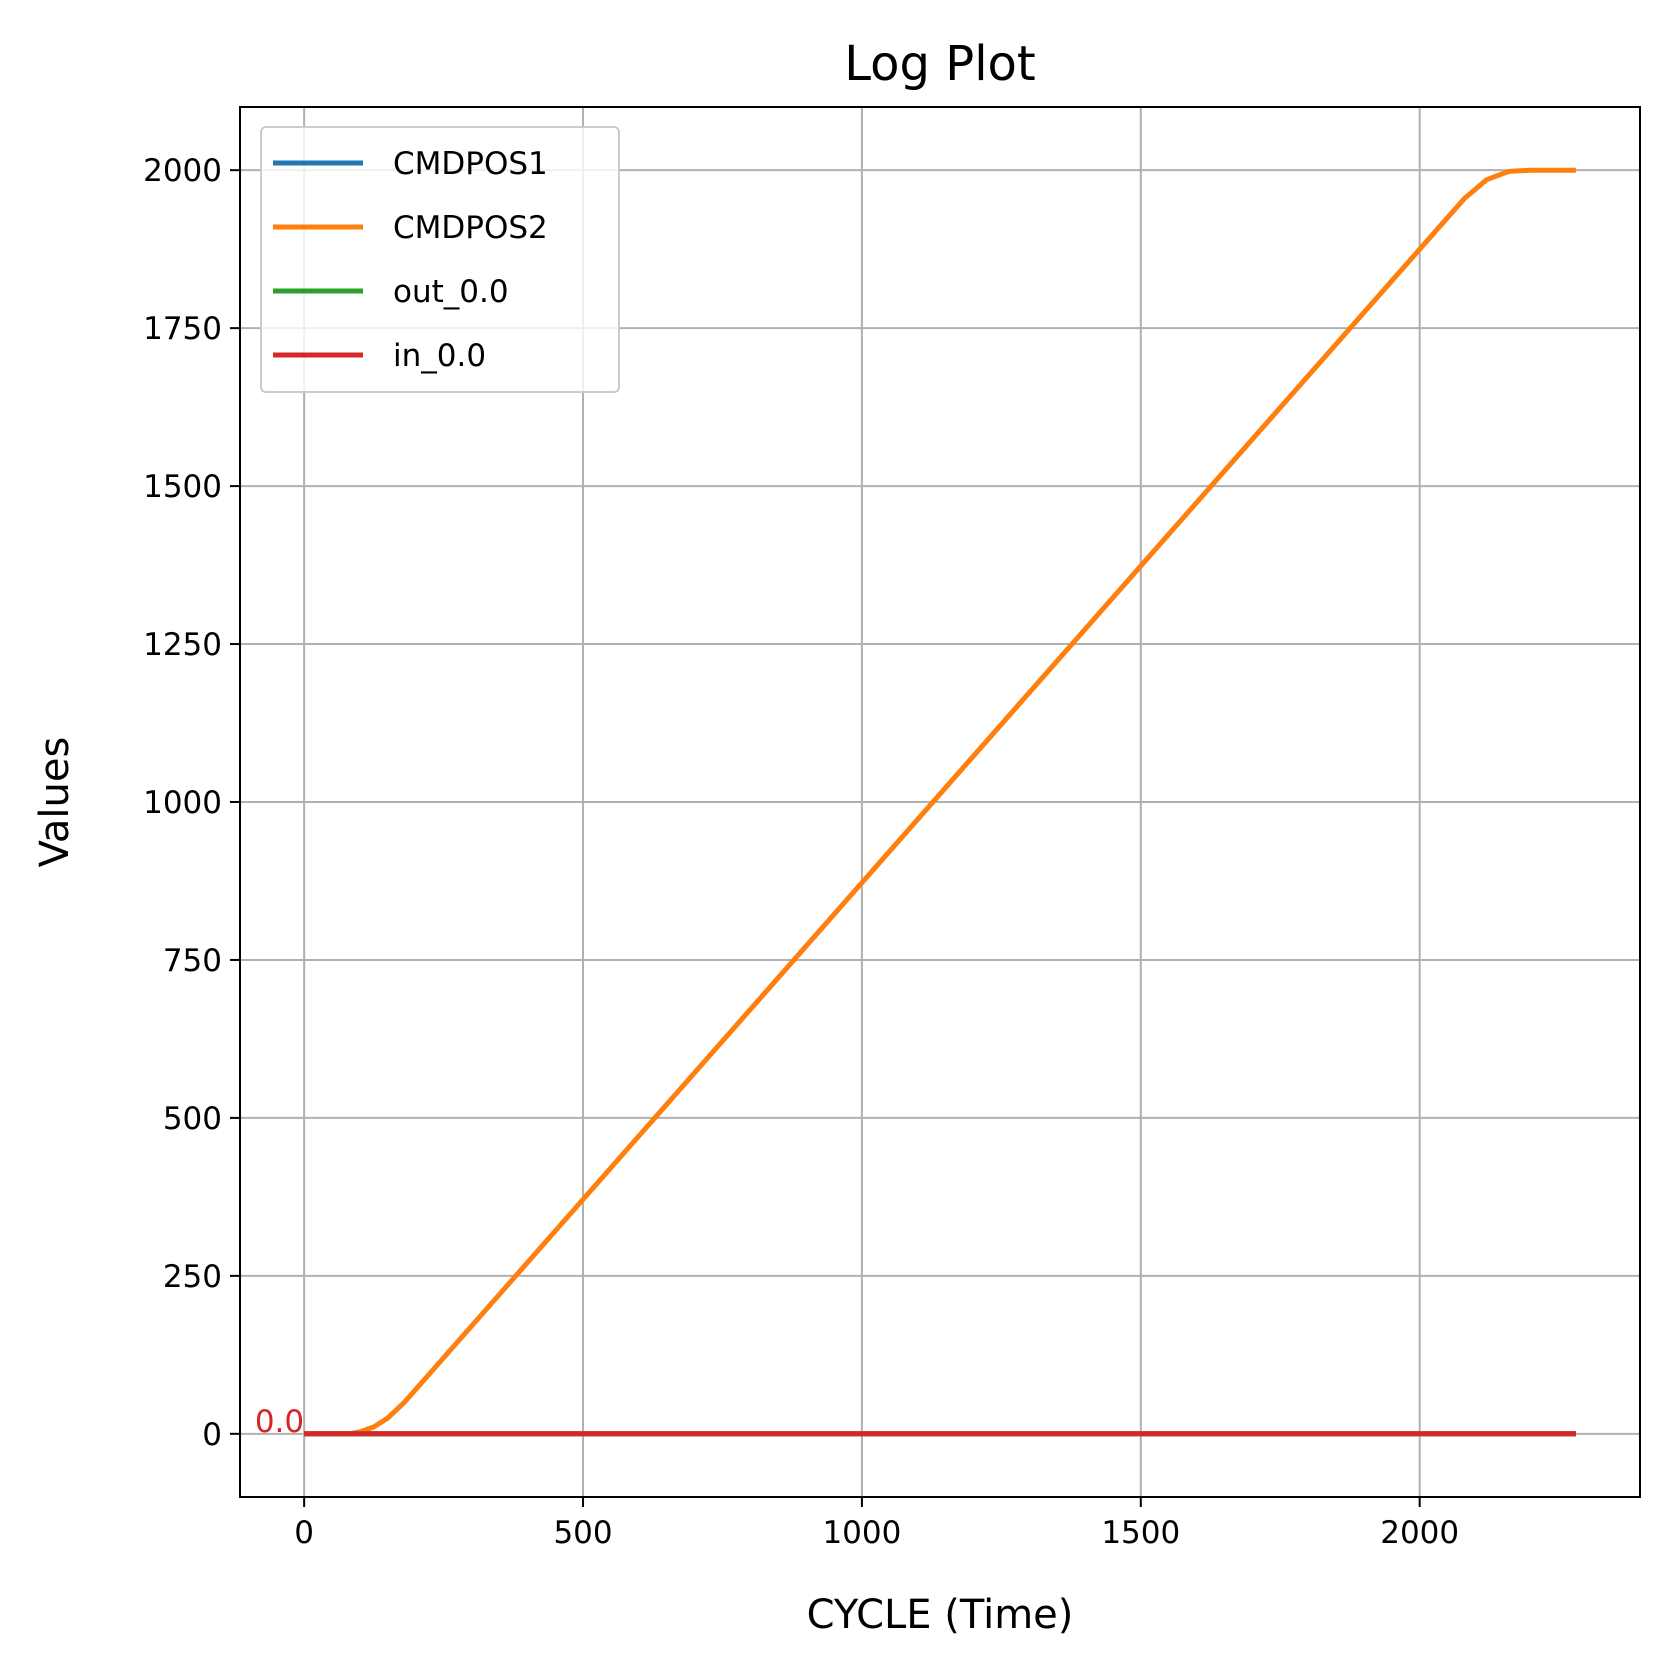  I want to click on y-axis-label: Values, so click(55, 802).